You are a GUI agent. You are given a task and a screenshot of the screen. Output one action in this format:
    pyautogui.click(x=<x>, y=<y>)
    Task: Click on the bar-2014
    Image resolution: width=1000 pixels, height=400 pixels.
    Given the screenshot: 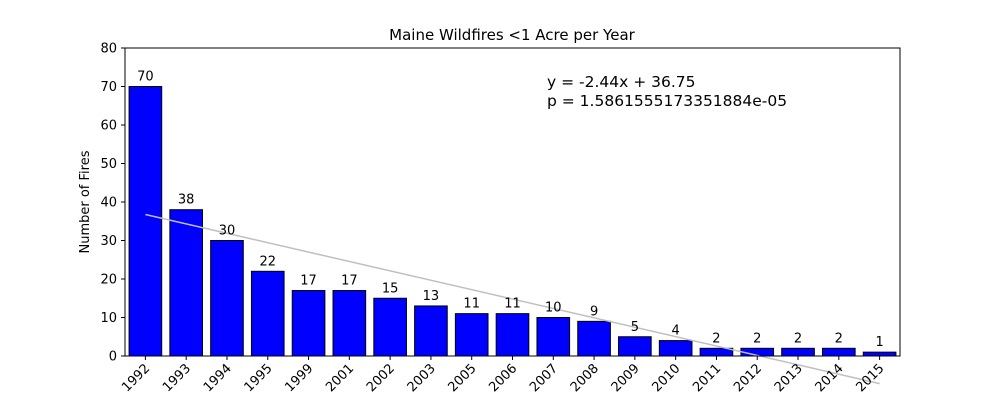 What is the action you would take?
    pyautogui.click(x=839, y=352)
    